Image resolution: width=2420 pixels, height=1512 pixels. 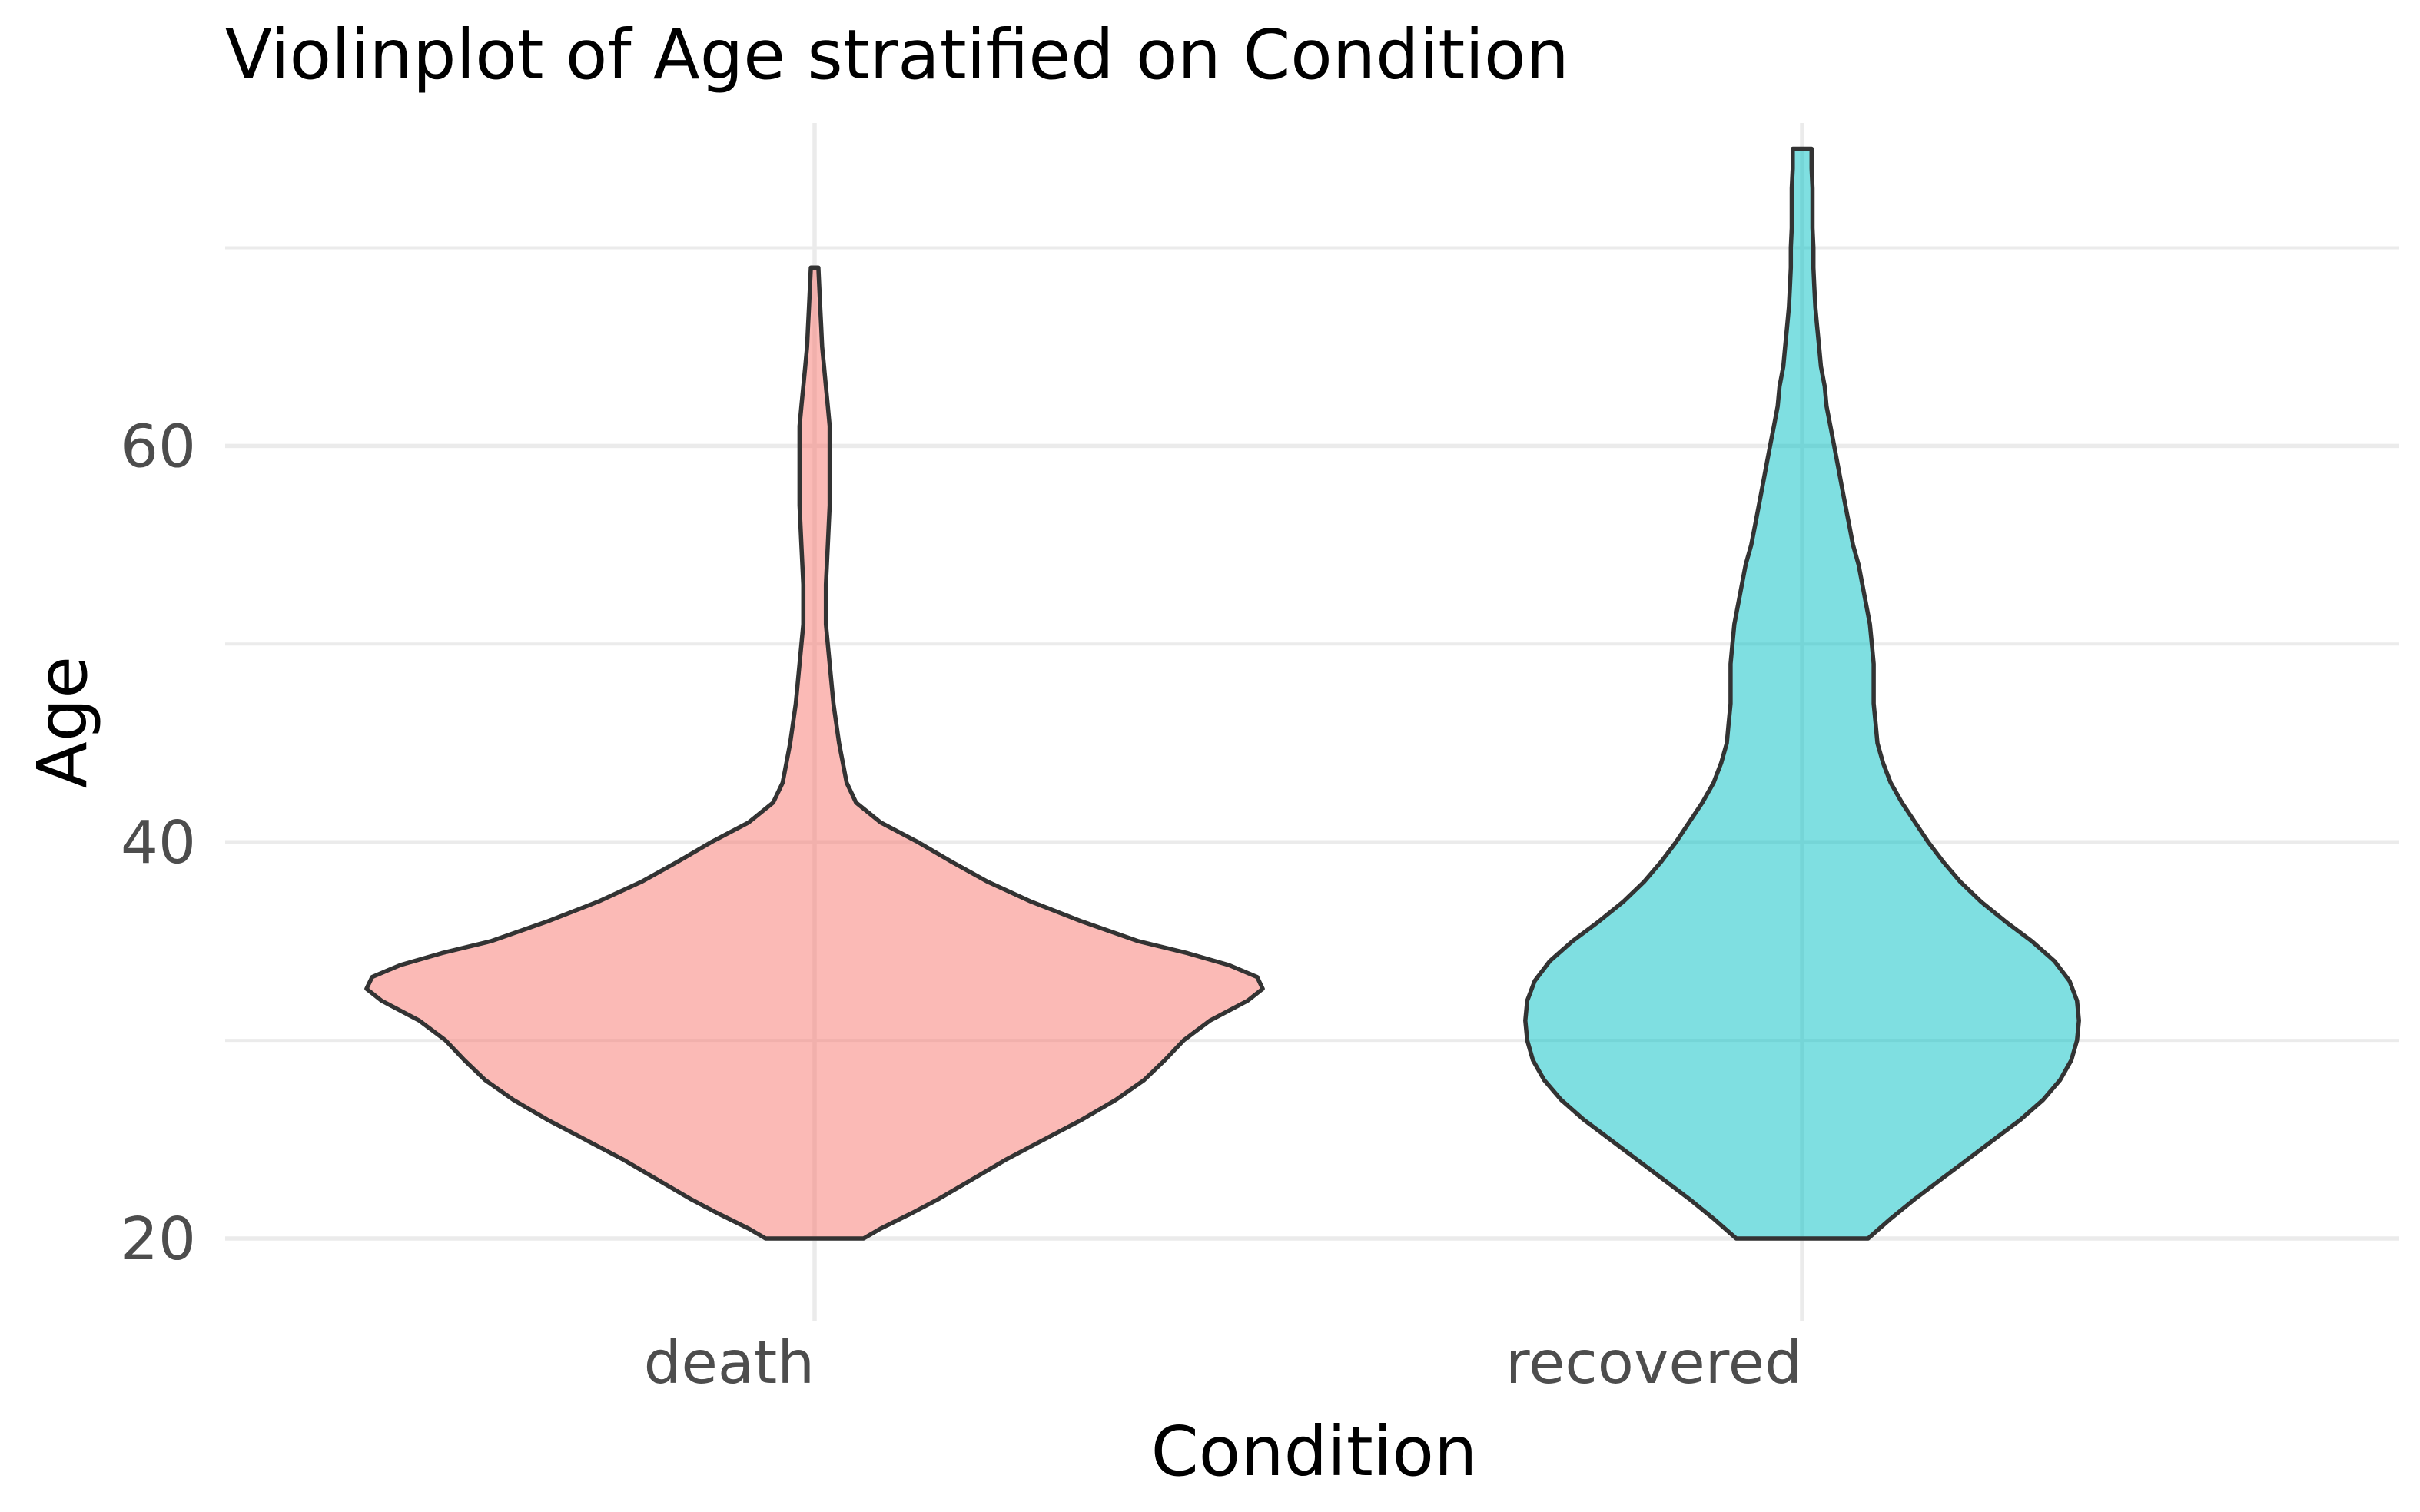 I want to click on x-axis-title: Condition, so click(x=1314, y=1451).